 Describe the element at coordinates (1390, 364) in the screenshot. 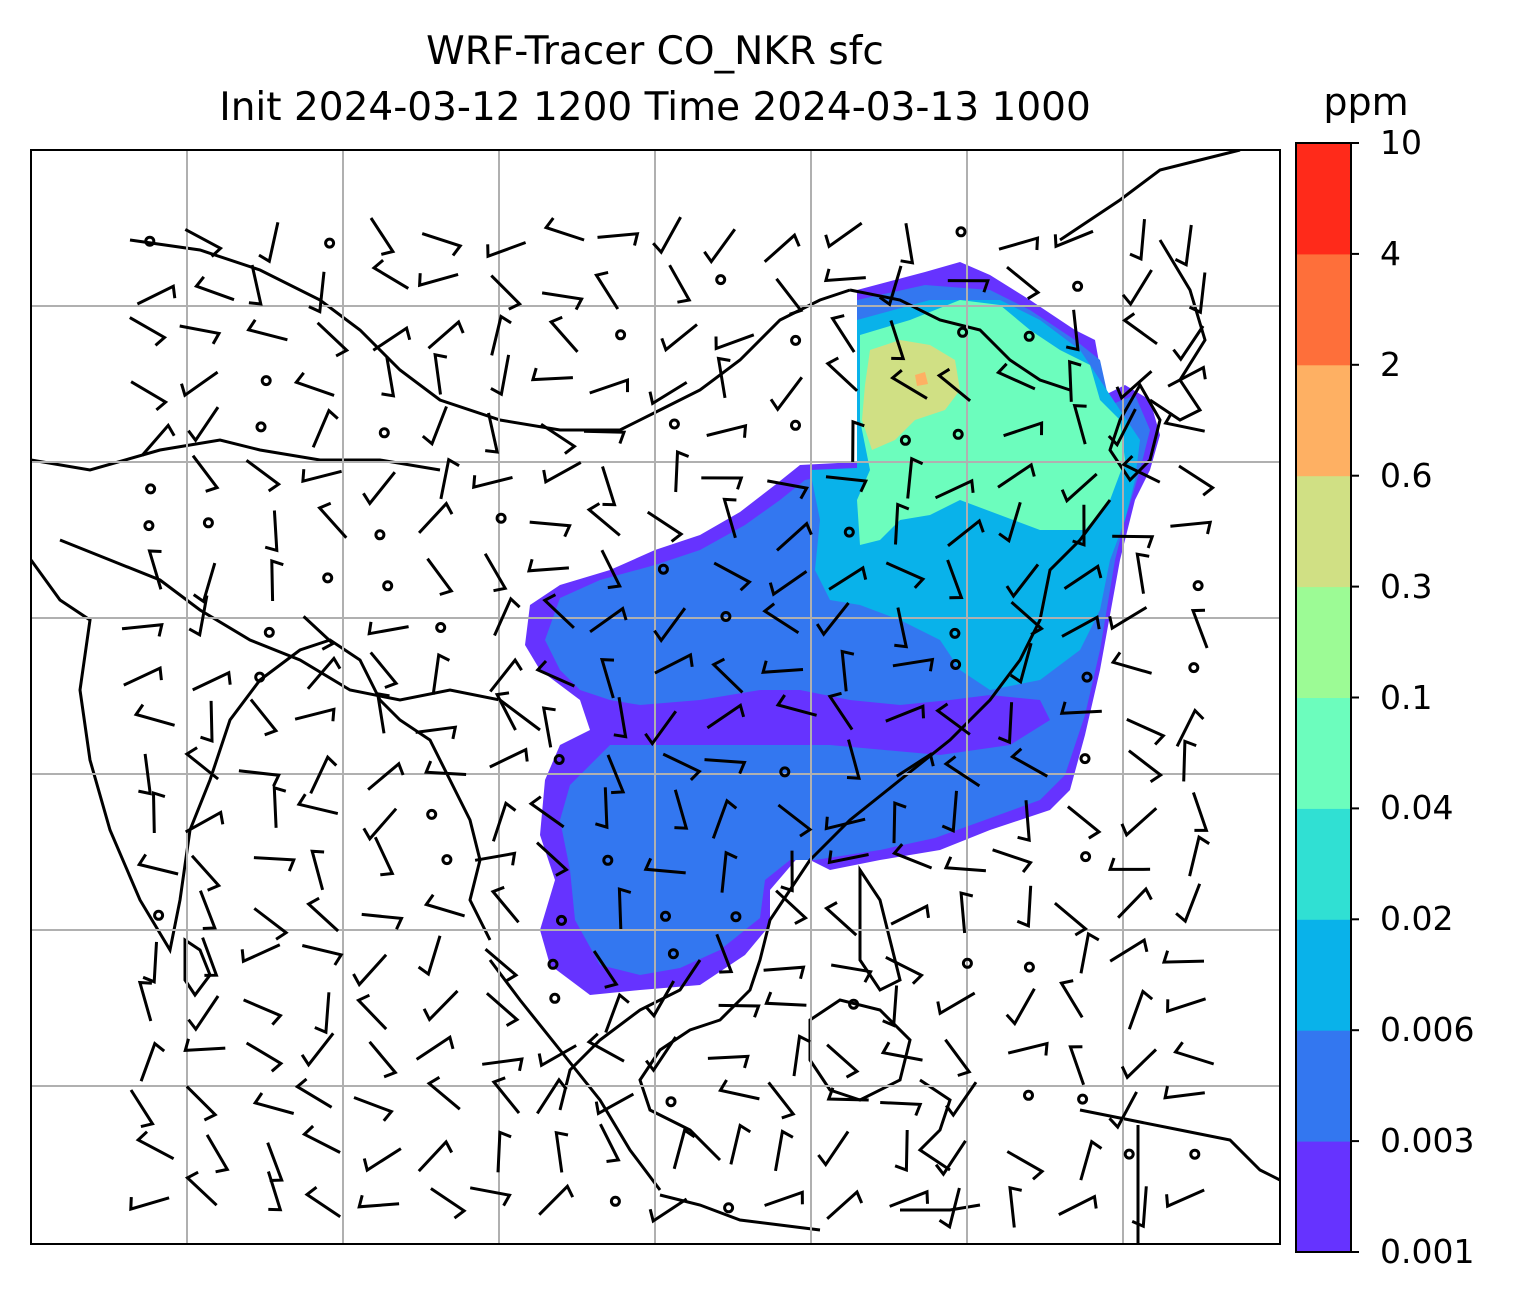

I see `colorbar-tick-label: 2` at that location.